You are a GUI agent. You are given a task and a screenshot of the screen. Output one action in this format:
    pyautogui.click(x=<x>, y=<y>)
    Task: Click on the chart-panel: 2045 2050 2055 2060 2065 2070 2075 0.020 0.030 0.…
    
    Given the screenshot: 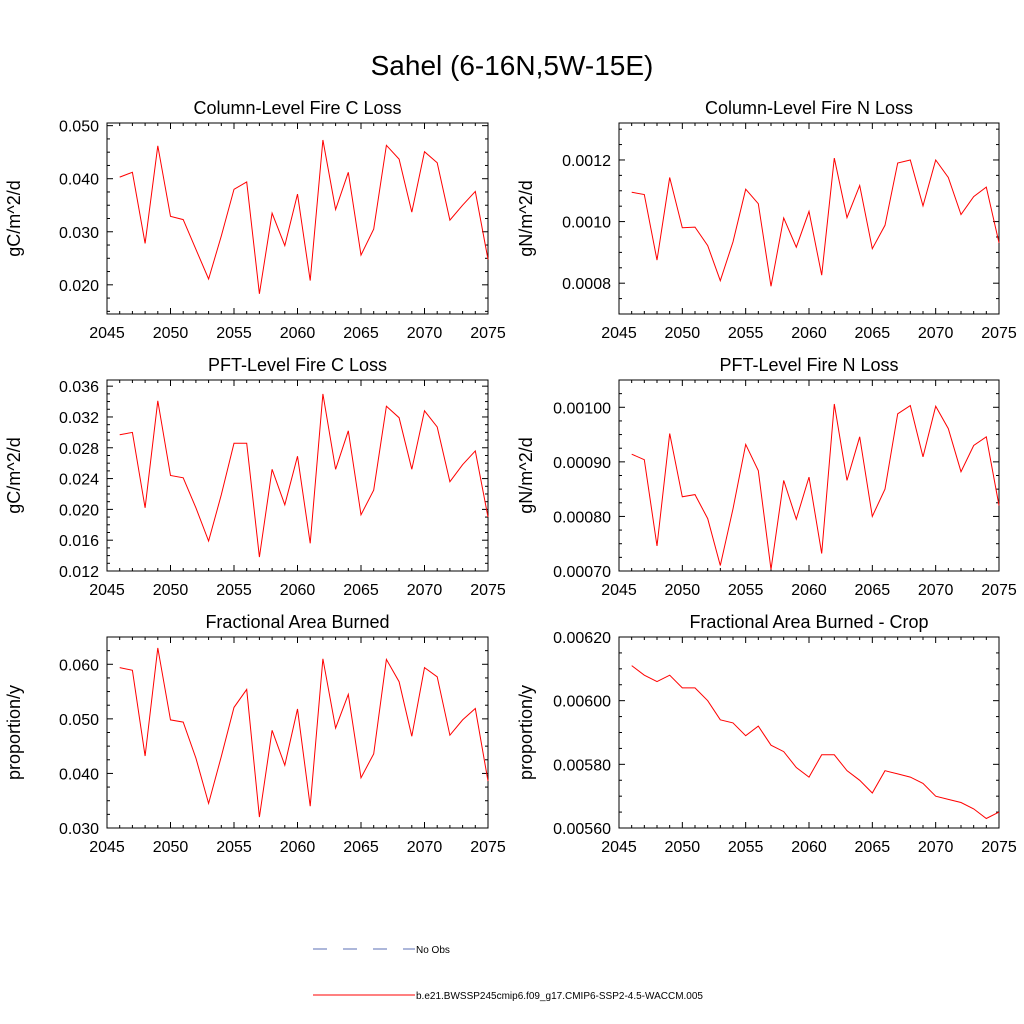 What is the action you would take?
    pyautogui.click(x=255, y=220)
    